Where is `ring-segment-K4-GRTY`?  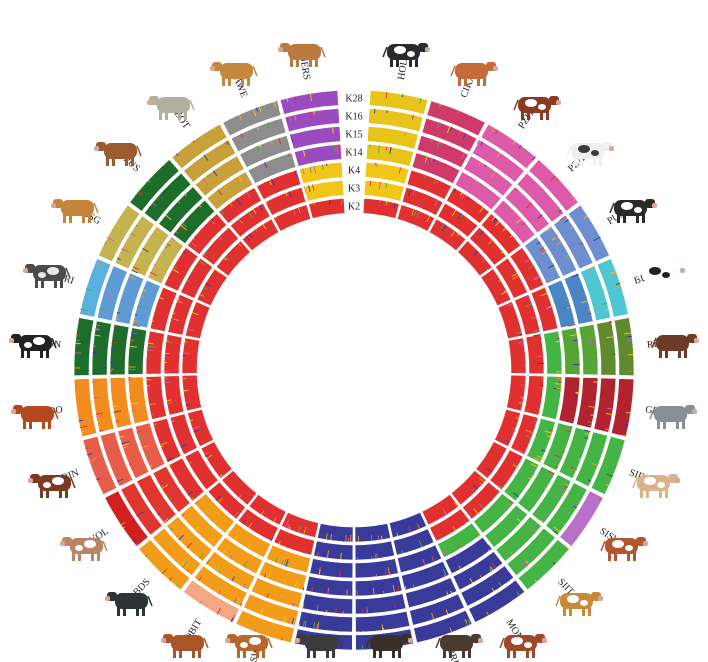
ring-segment-K4-GRTY is located at coordinates (552, 397).